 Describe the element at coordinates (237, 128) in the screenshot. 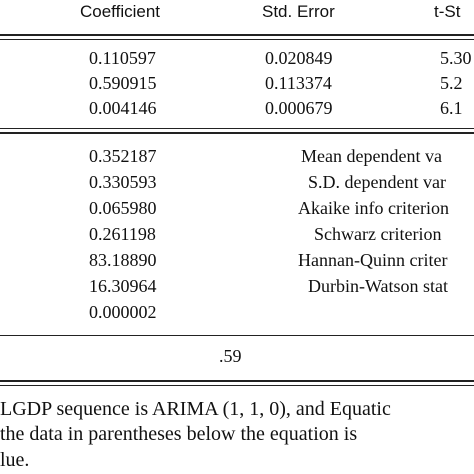

I see `rule-mid-top` at that location.